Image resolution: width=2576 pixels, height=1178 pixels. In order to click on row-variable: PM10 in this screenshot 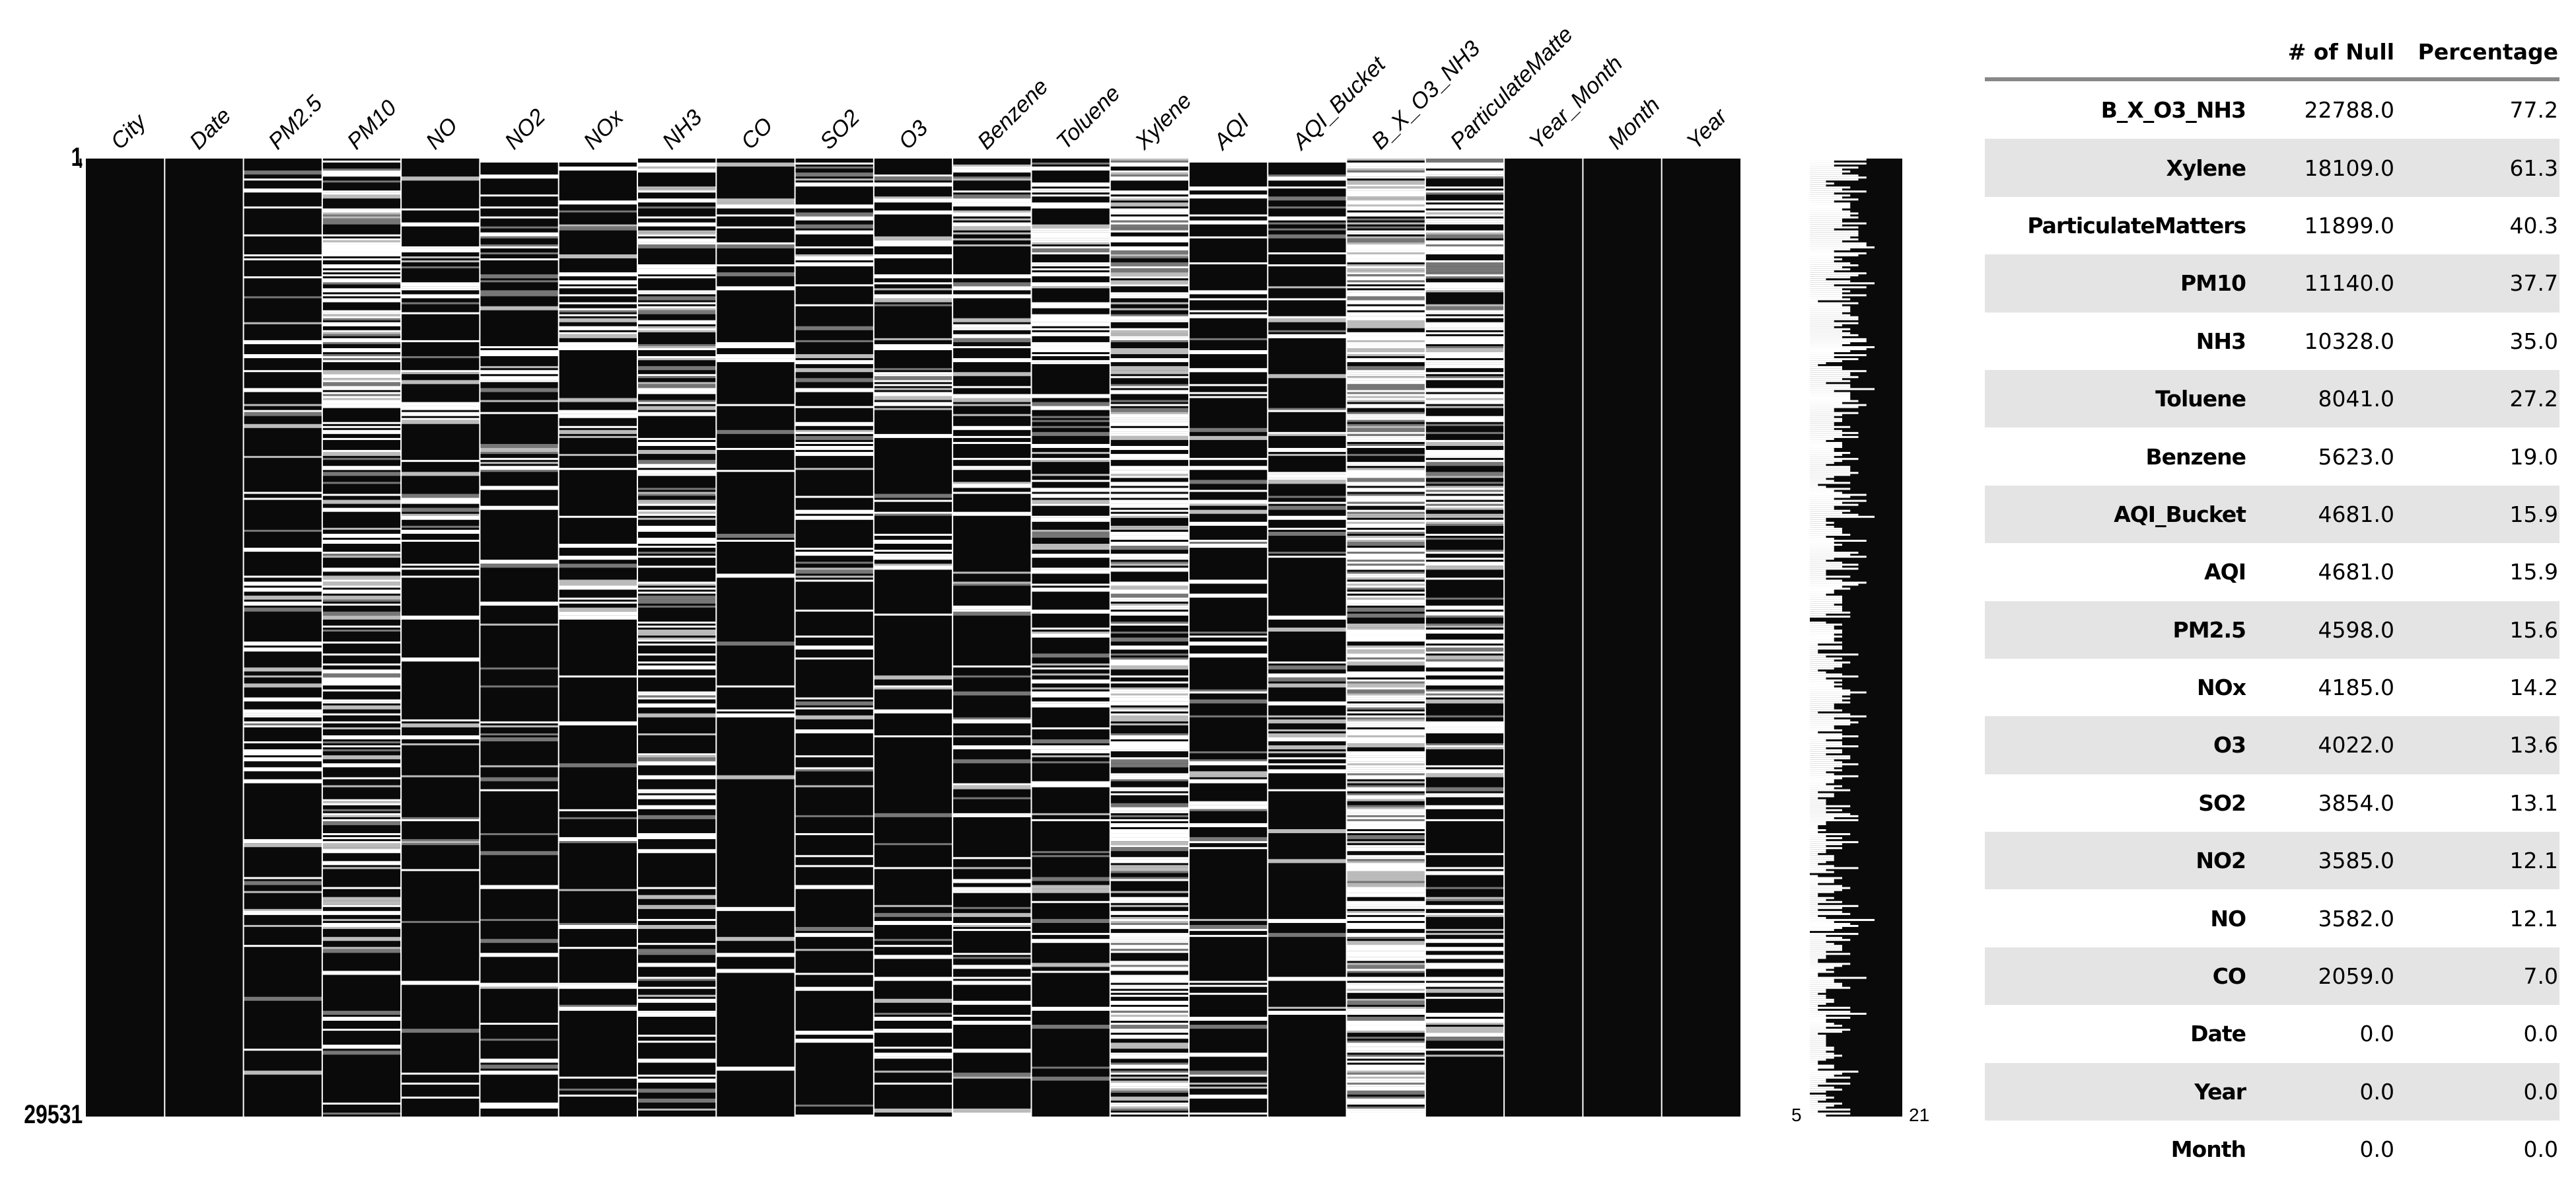, I will do `click(2213, 283)`.